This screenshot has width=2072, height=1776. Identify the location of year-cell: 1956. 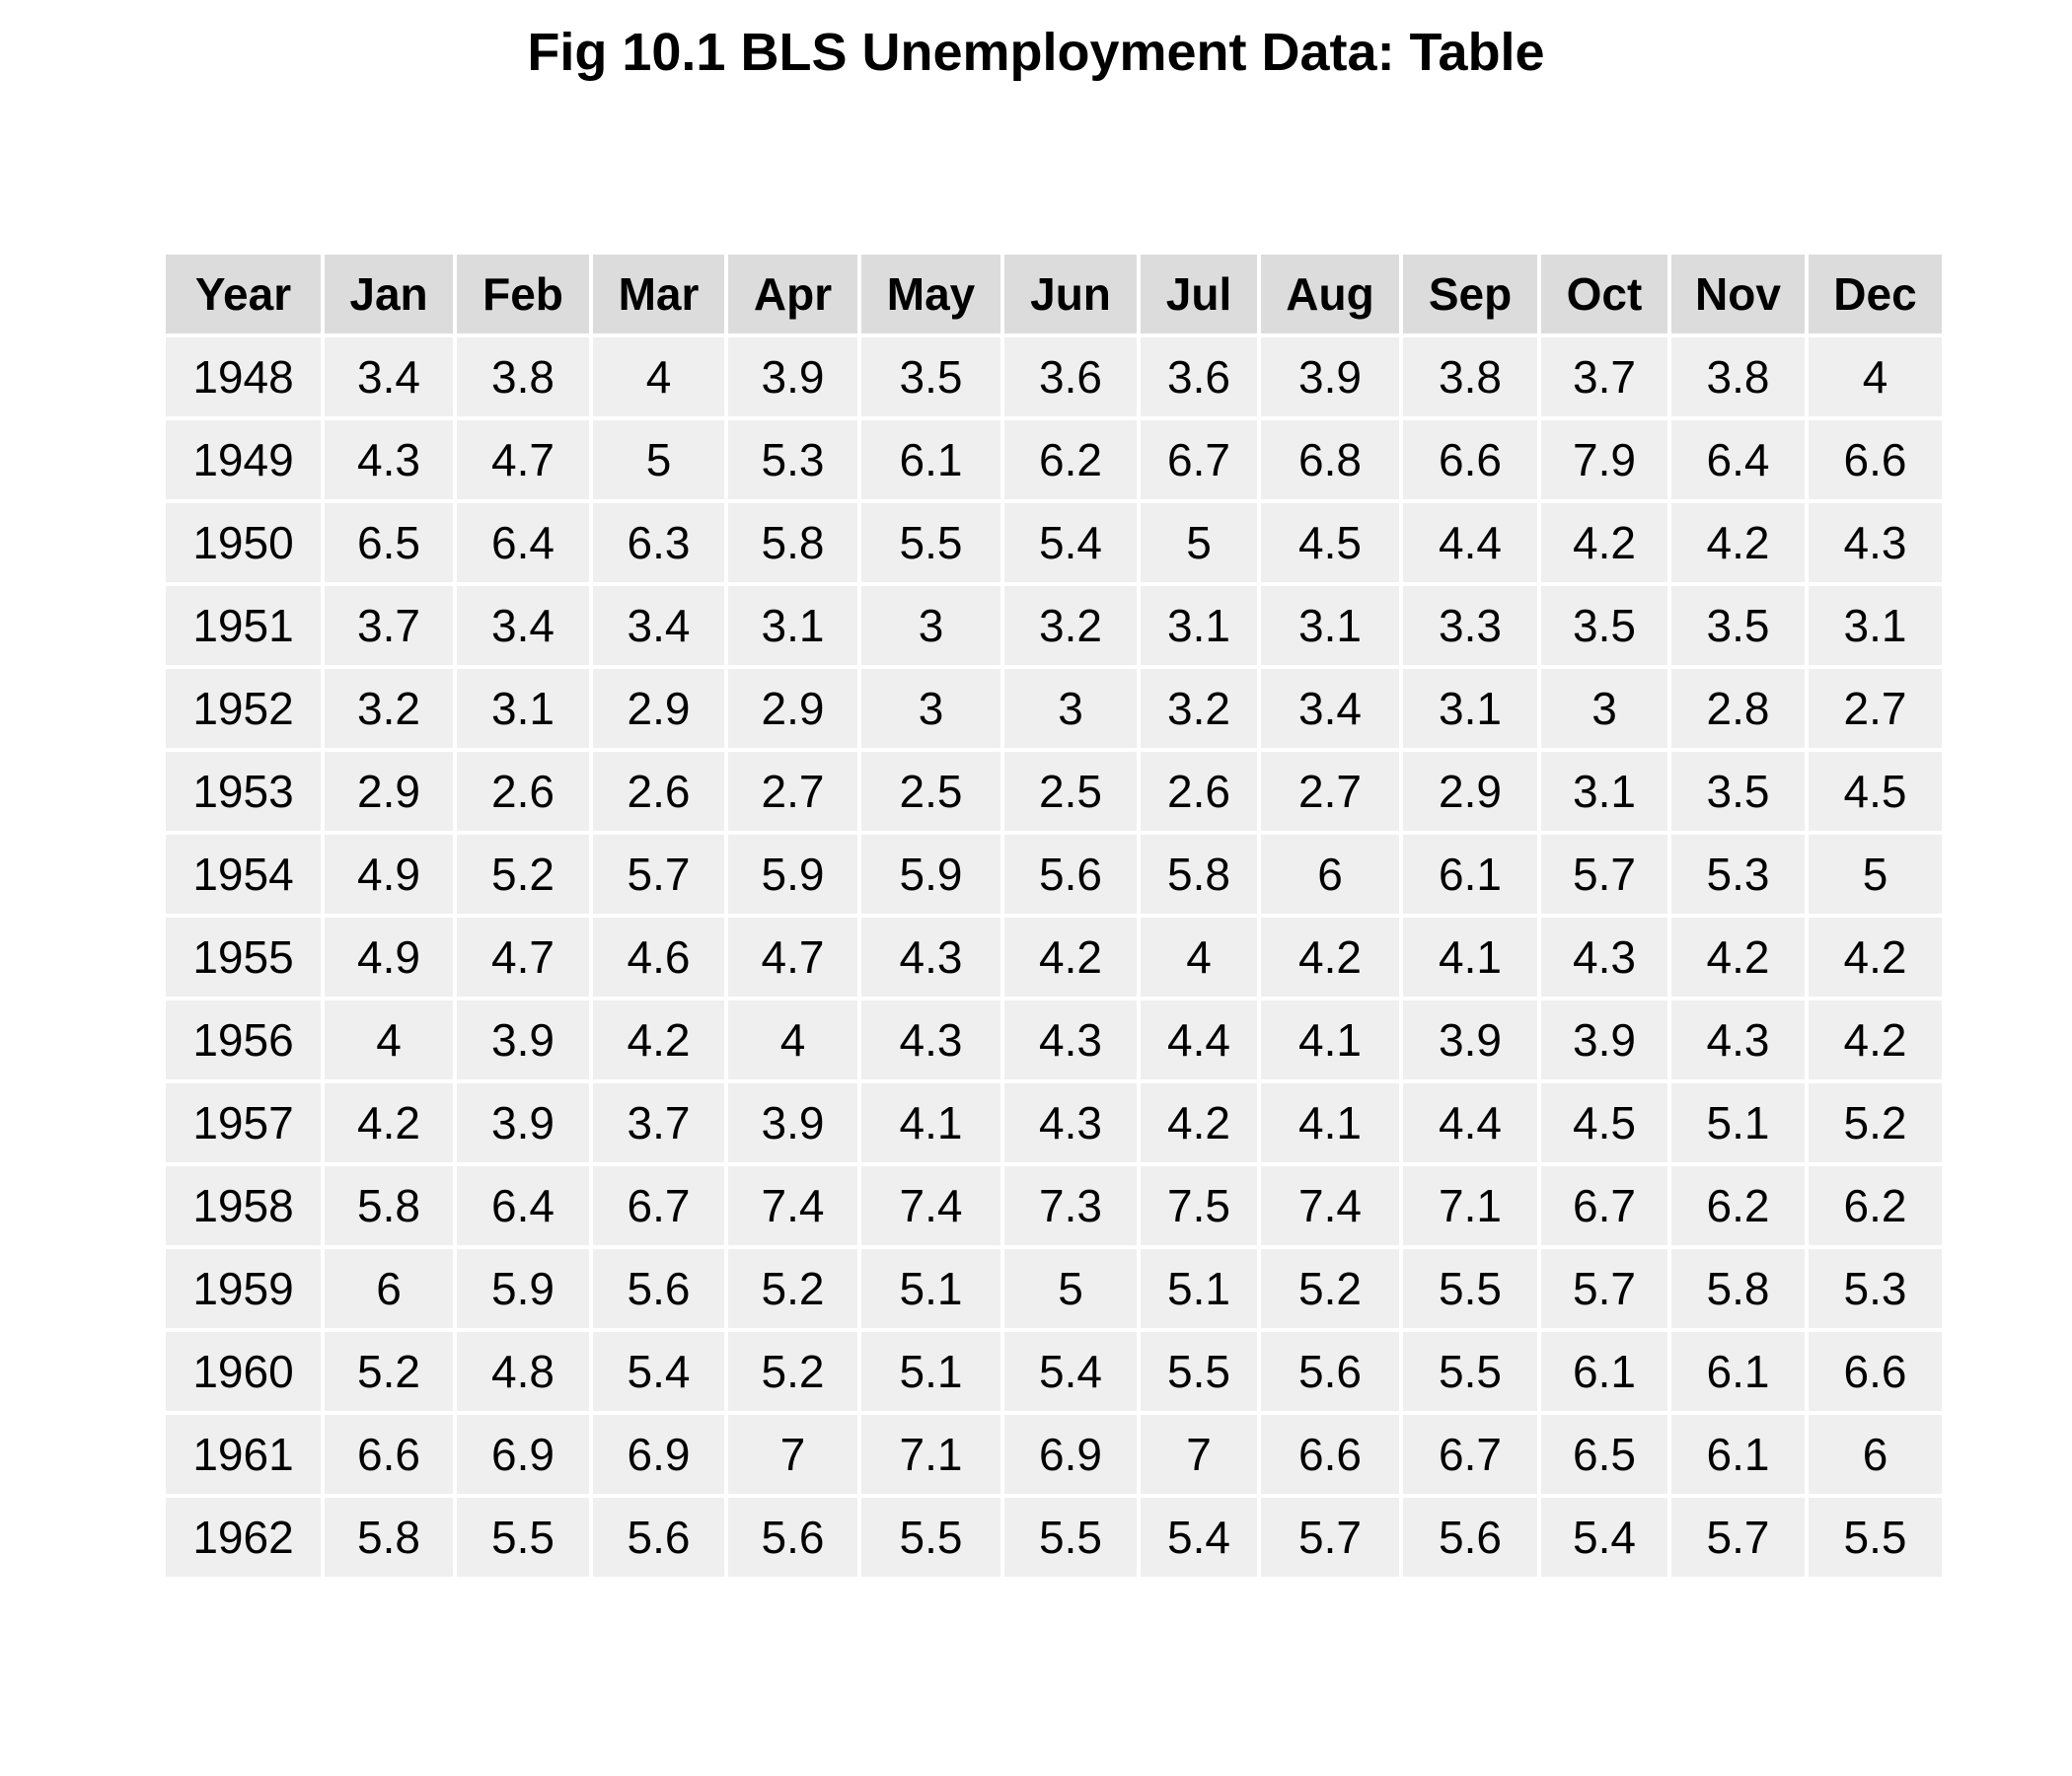
(243, 1039).